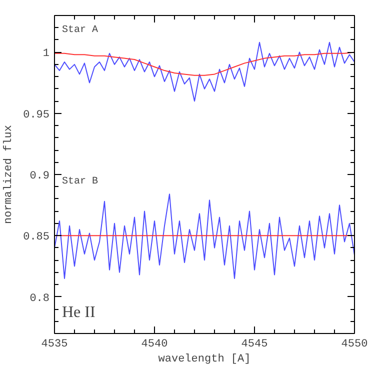  I want to click on series-label: Star B, so click(80, 182).